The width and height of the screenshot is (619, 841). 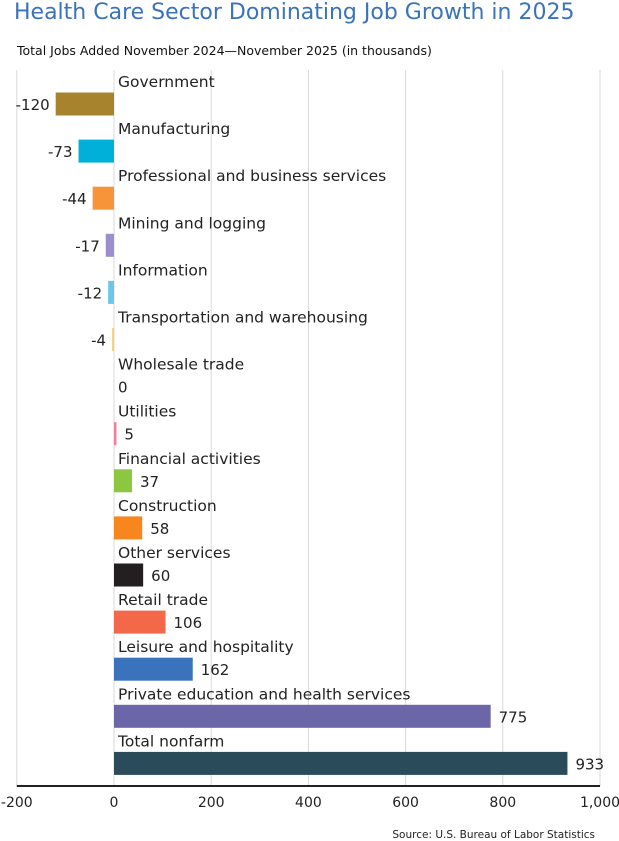 What do you see at coordinates (163, 600) in the screenshot?
I see `category-label: Retail trade` at bounding box center [163, 600].